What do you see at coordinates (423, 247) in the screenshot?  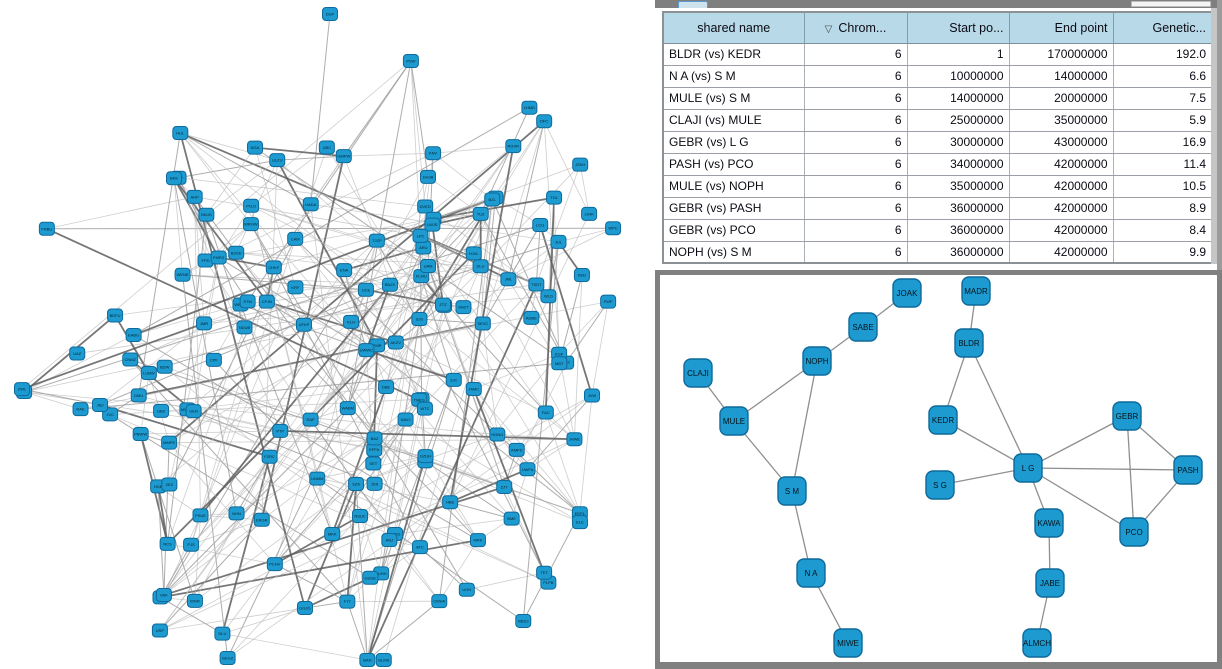 I see `network-node: ARU` at bounding box center [423, 247].